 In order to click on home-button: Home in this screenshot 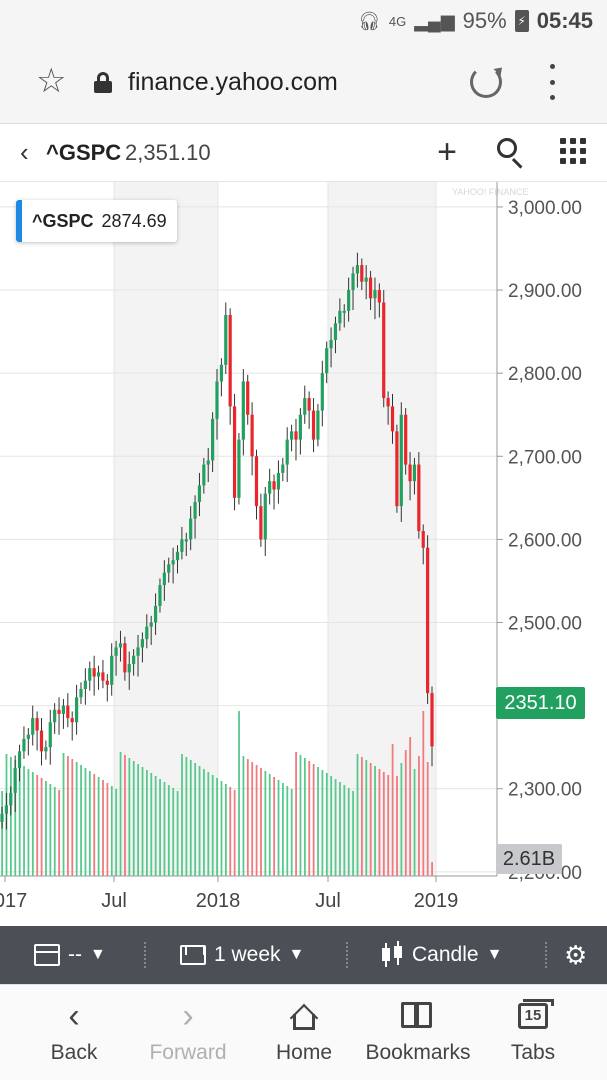, I will do `click(304, 1035)`.